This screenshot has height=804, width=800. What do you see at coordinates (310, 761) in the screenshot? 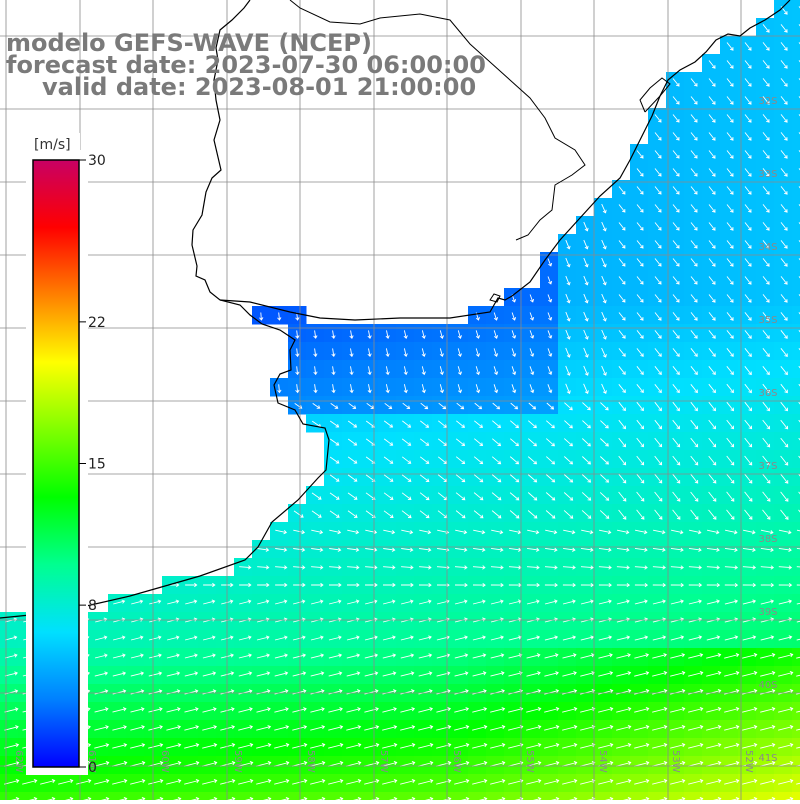
I see `longitude-label: 58W` at bounding box center [310, 761].